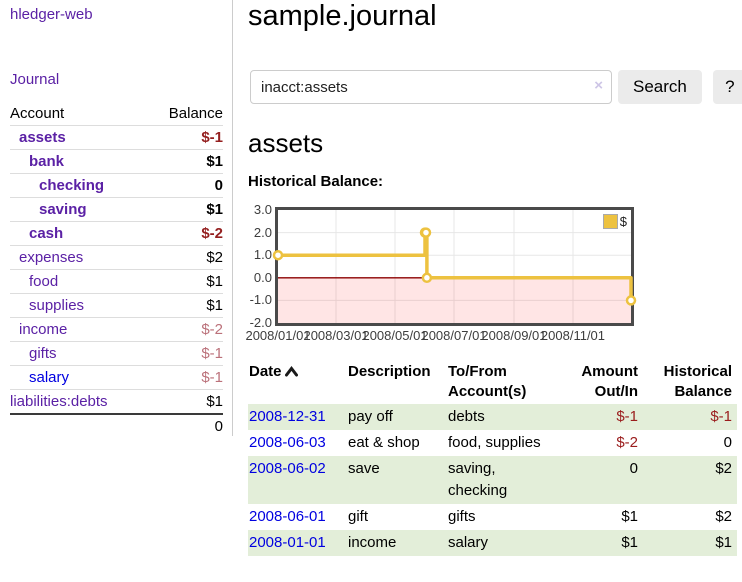  I want to click on y-tick-label: -1.0, so click(260, 300).